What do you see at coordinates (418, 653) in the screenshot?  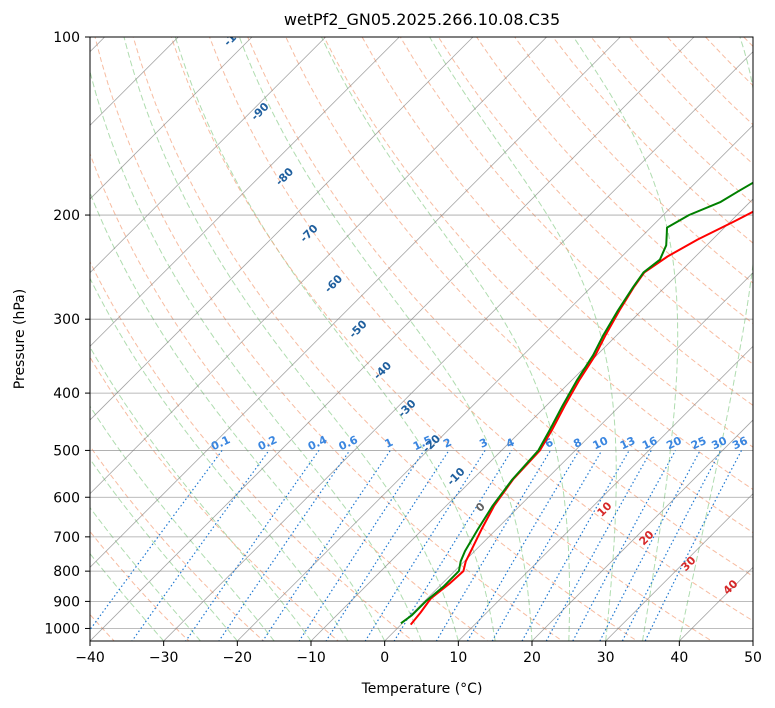 I see `x-axis-ticks: −40 −30 −20 −10 0 10 20 30 40 50` at bounding box center [418, 653].